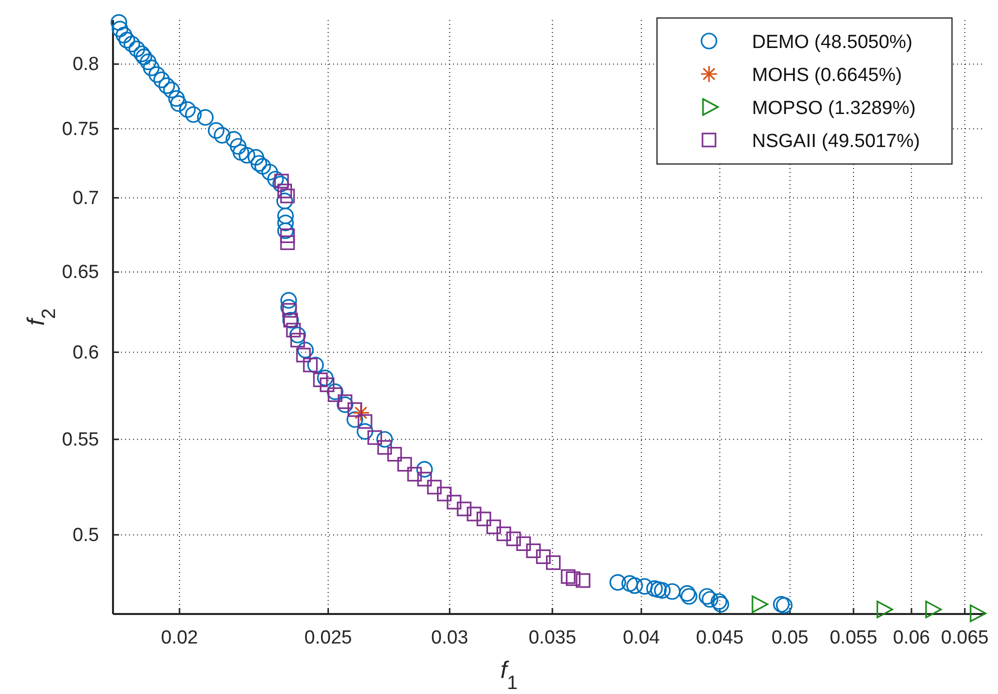 Image resolution: width=998 pixels, height=694 pixels. What do you see at coordinates (965, 637) in the screenshot?
I see `x-tick-label: 0.065` at bounding box center [965, 637].